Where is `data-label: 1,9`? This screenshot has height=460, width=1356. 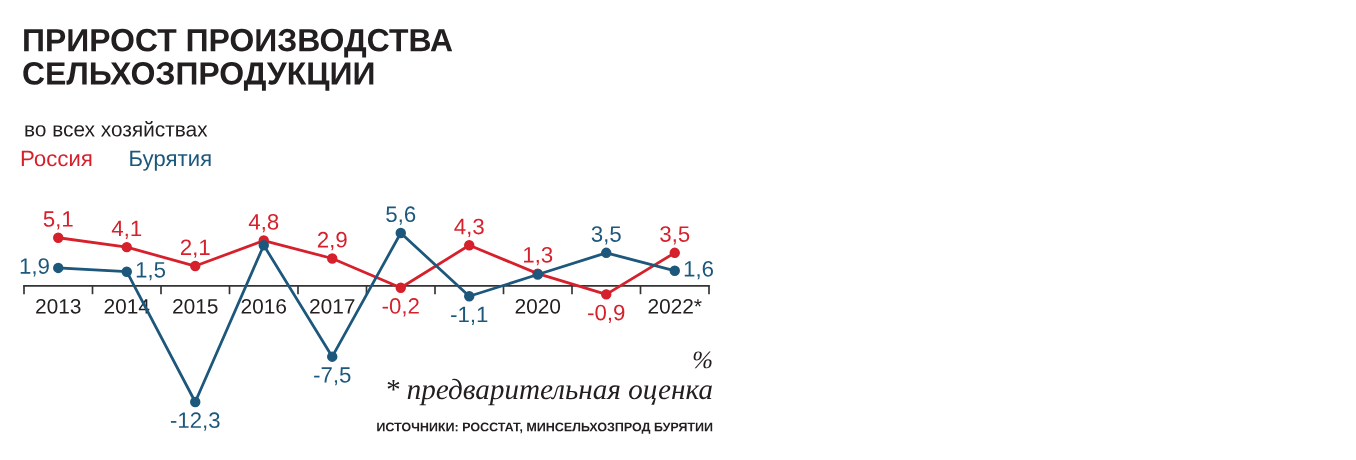 data-label: 1,9 is located at coordinates (34, 267).